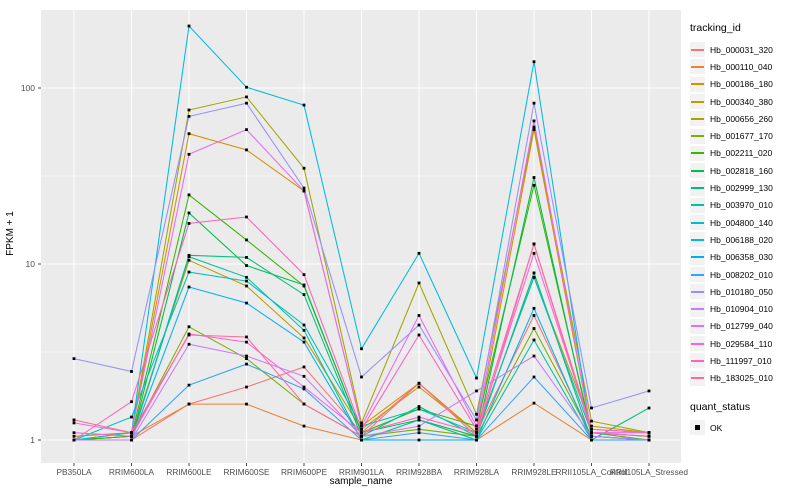  What do you see at coordinates (744, 222) in the screenshot?
I see `legend-entry: Hb_004800_140` at bounding box center [744, 222].